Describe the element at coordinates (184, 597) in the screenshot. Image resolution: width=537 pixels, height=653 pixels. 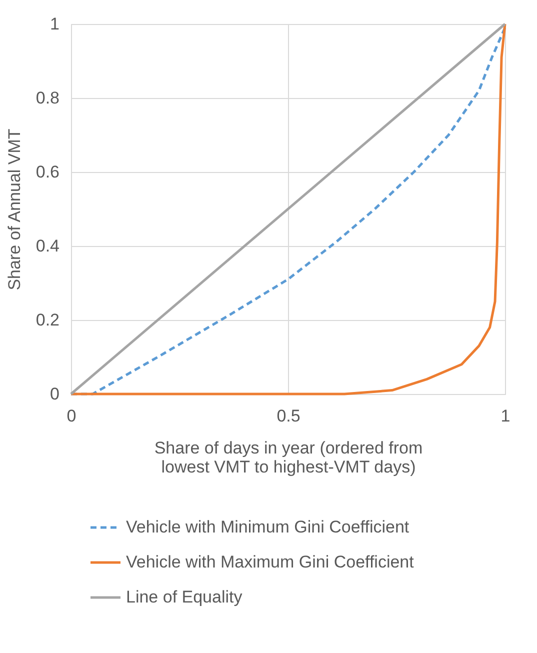
I see `legend-label: Line of Equality` at that location.